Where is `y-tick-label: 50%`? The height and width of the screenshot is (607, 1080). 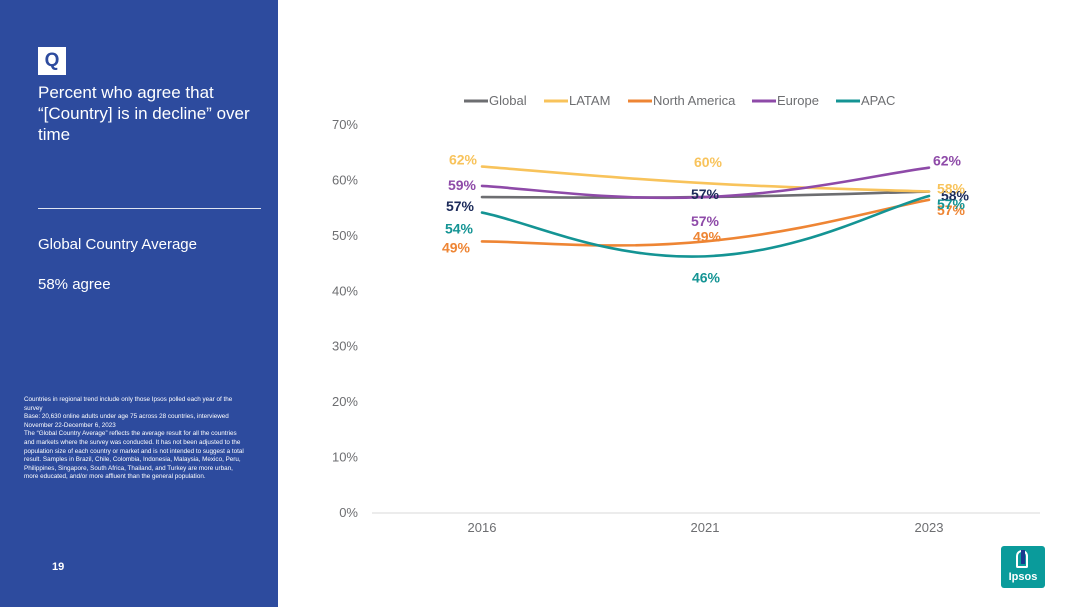
y-tick-label: 50% is located at coordinates (345, 235).